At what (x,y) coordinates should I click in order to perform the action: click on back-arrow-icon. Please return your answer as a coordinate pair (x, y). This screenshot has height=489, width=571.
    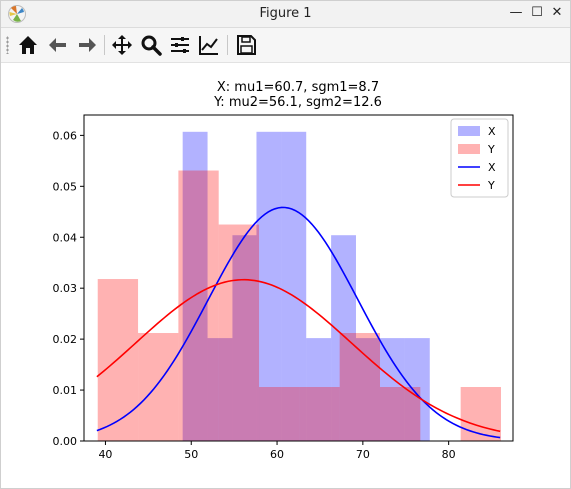
    Looking at the image, I should click on (57, 45).